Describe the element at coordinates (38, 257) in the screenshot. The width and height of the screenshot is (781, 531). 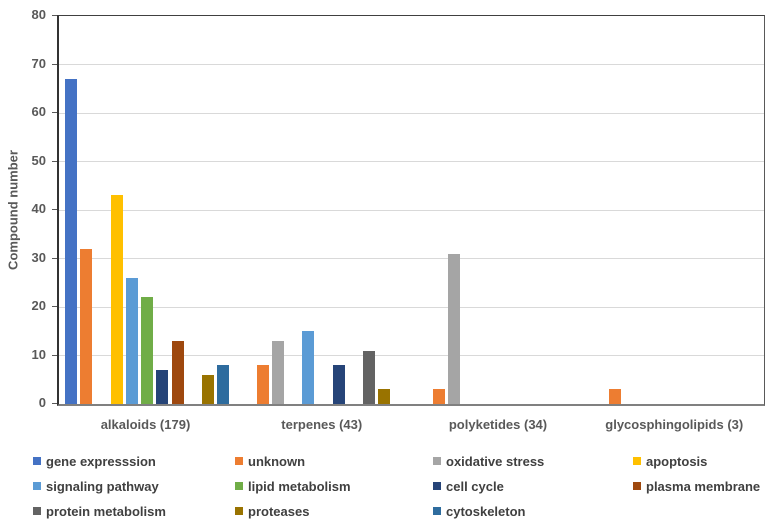
I see `y-axis-tick-label: 30` at that location.